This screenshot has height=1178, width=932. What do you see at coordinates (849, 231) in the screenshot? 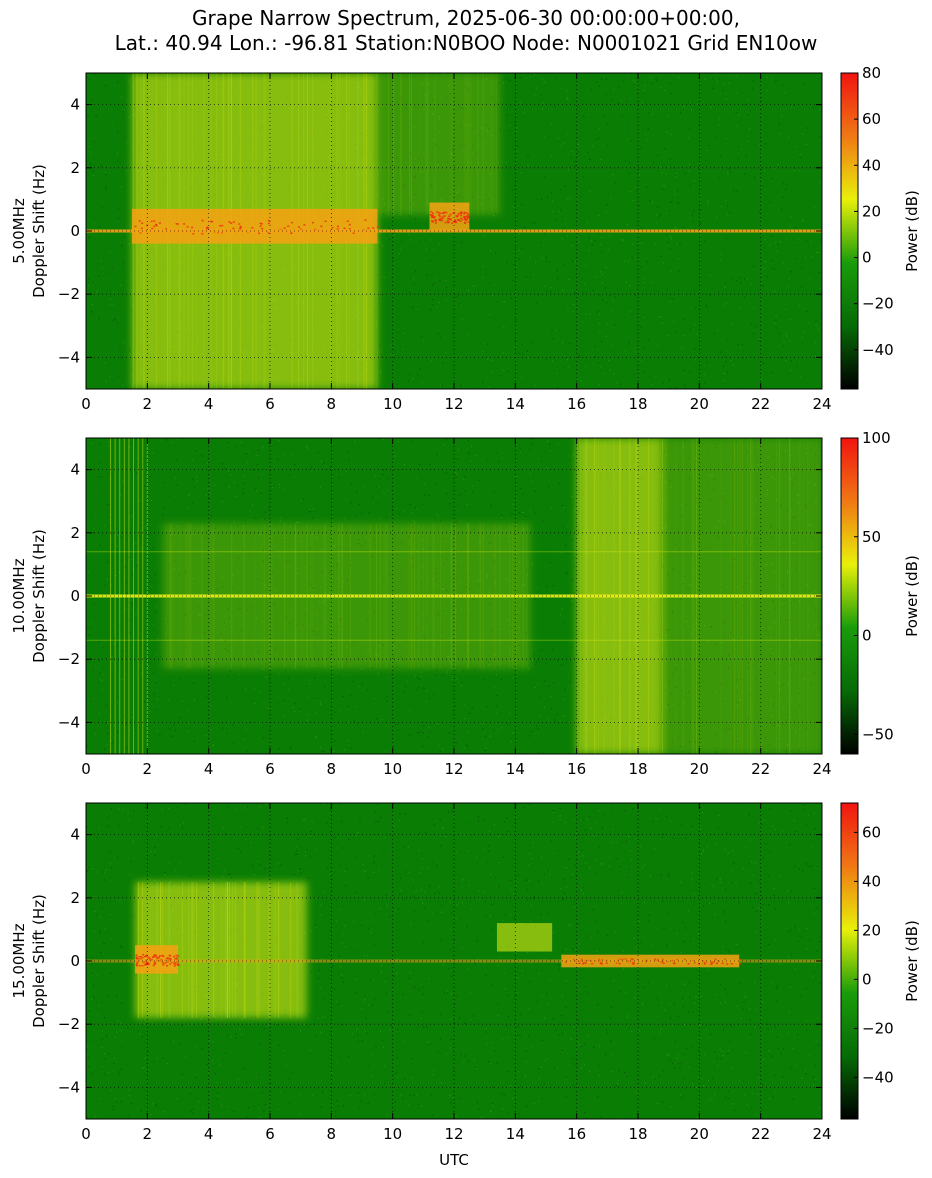
I see `colorbar` at bounding box center [849, 231].